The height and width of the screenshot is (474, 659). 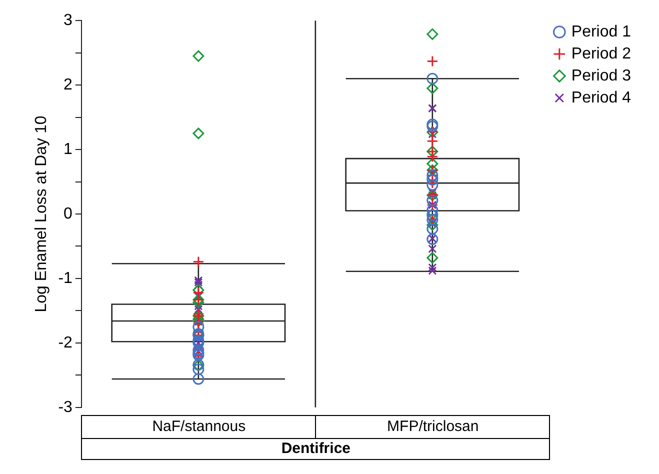 I want to click on y-tick-label: 3, so click(x=68, y=21).